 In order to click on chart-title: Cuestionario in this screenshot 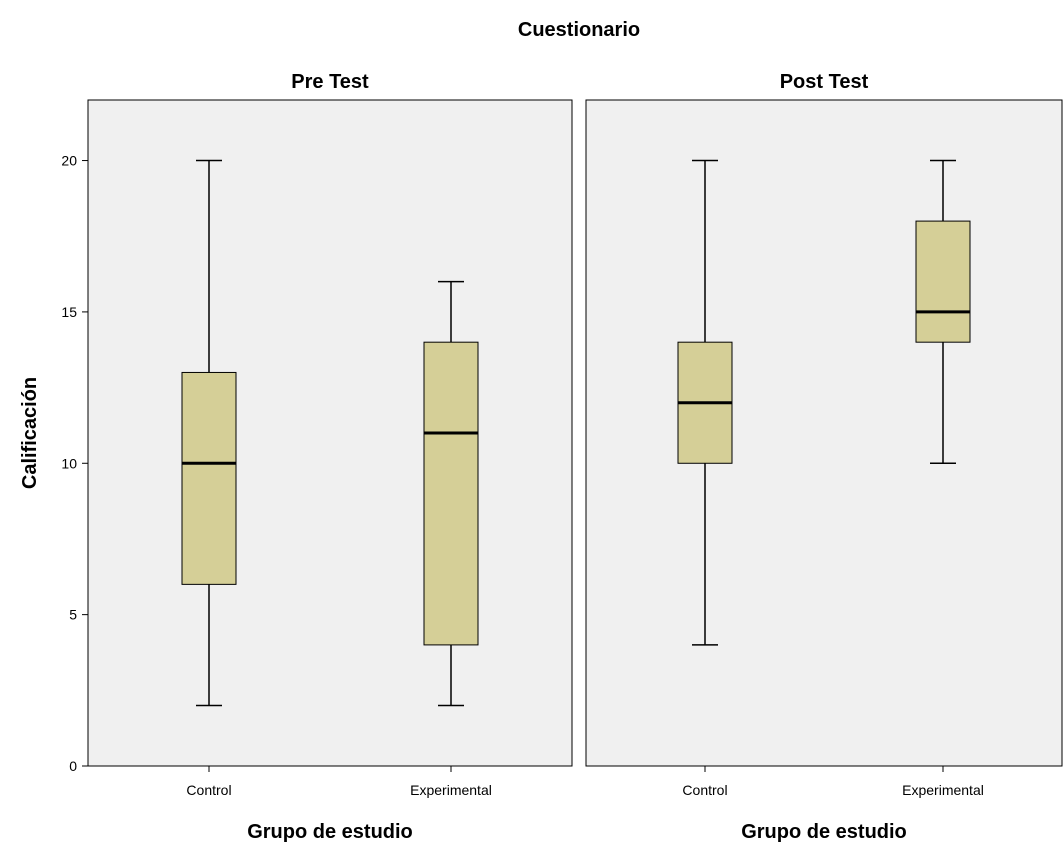, I will do `click(579, 30)`.